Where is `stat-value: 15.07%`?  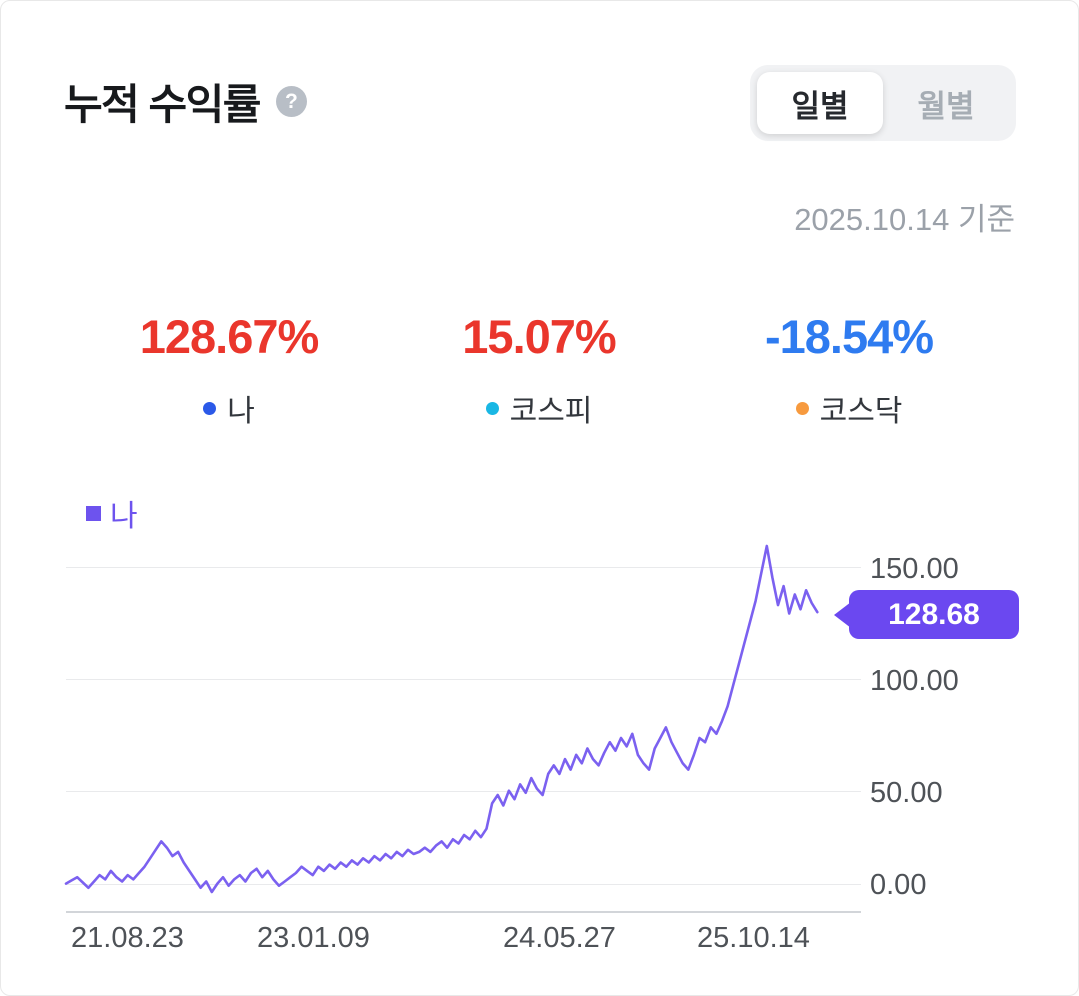 stat-value: 15.07% is located at coordinates (539, 336).